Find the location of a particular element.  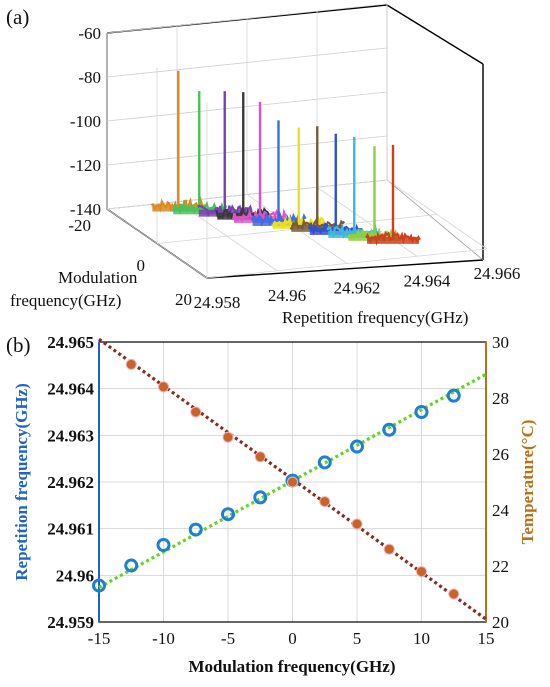

z-tick-label: -60 is located at coordinates (89, 33).